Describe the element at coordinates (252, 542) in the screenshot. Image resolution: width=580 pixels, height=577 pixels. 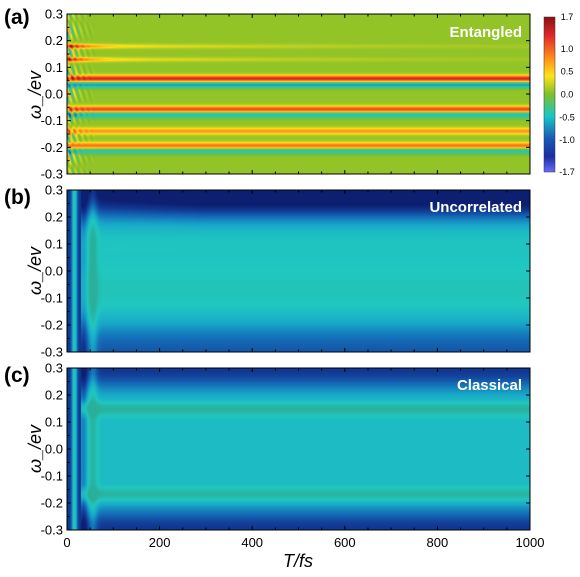
I see `x-tick-label: 400` at that location.